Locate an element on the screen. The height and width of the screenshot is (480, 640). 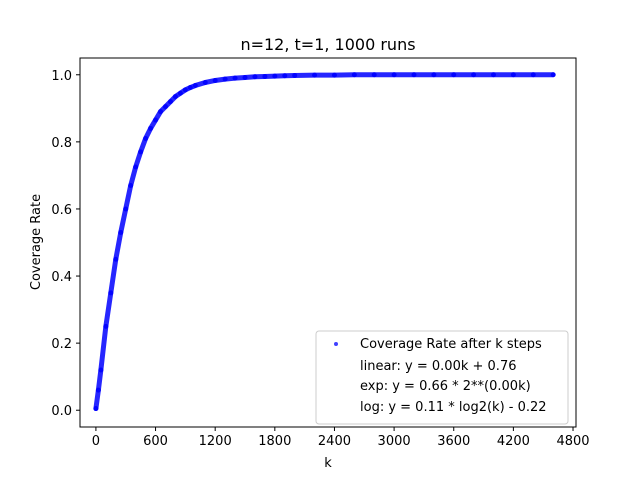
y-tick-label: 1.0 is located at coordinates (61, 76).